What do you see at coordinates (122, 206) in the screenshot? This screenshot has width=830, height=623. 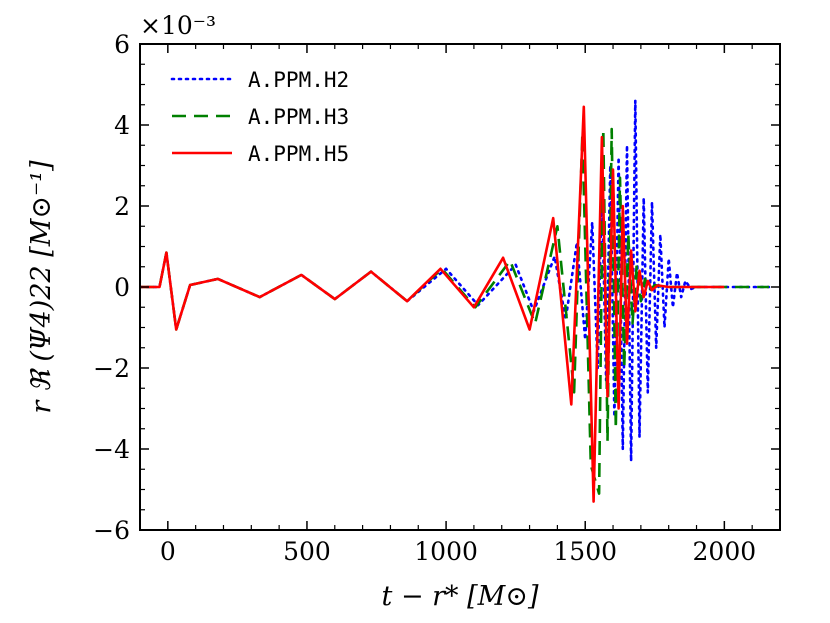 I see `y-tick-label: 2` at bounding box center [122, 206].